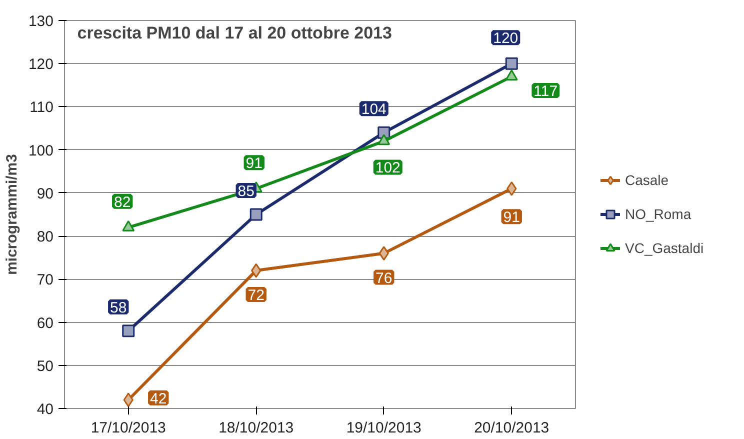  Describe the element at coordinates (387, 168) in the screenshot. I see `data-label: 102` at that location.